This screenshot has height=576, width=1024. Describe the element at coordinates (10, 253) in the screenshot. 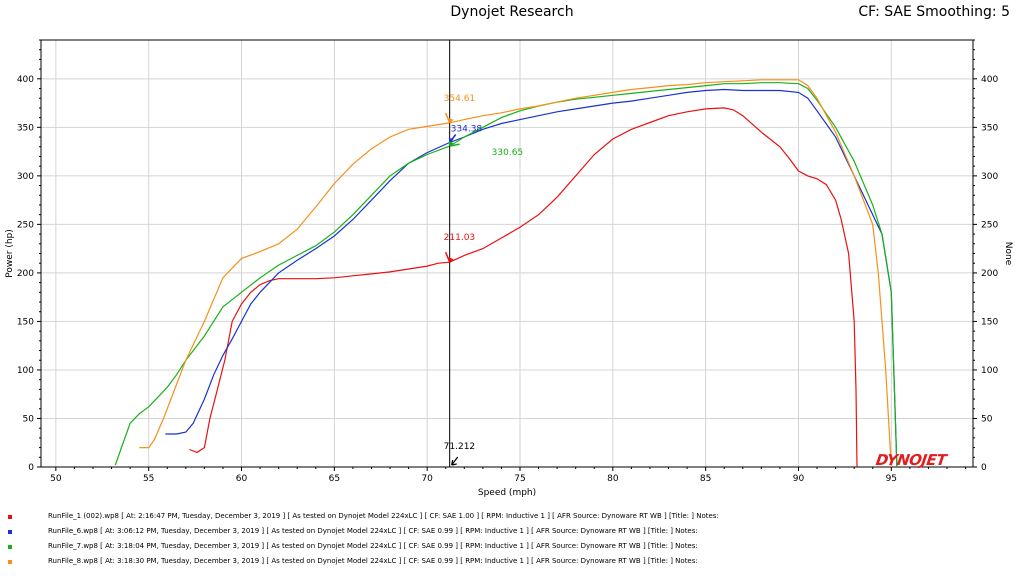

I see `y-axis-label: Power (hp)` at that location.